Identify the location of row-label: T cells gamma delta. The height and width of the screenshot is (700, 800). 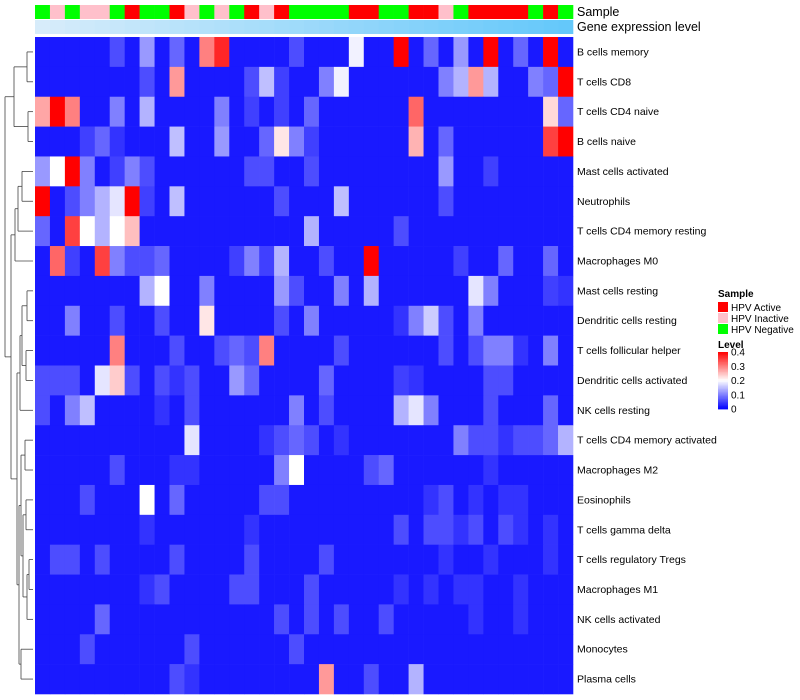
(624, 530).